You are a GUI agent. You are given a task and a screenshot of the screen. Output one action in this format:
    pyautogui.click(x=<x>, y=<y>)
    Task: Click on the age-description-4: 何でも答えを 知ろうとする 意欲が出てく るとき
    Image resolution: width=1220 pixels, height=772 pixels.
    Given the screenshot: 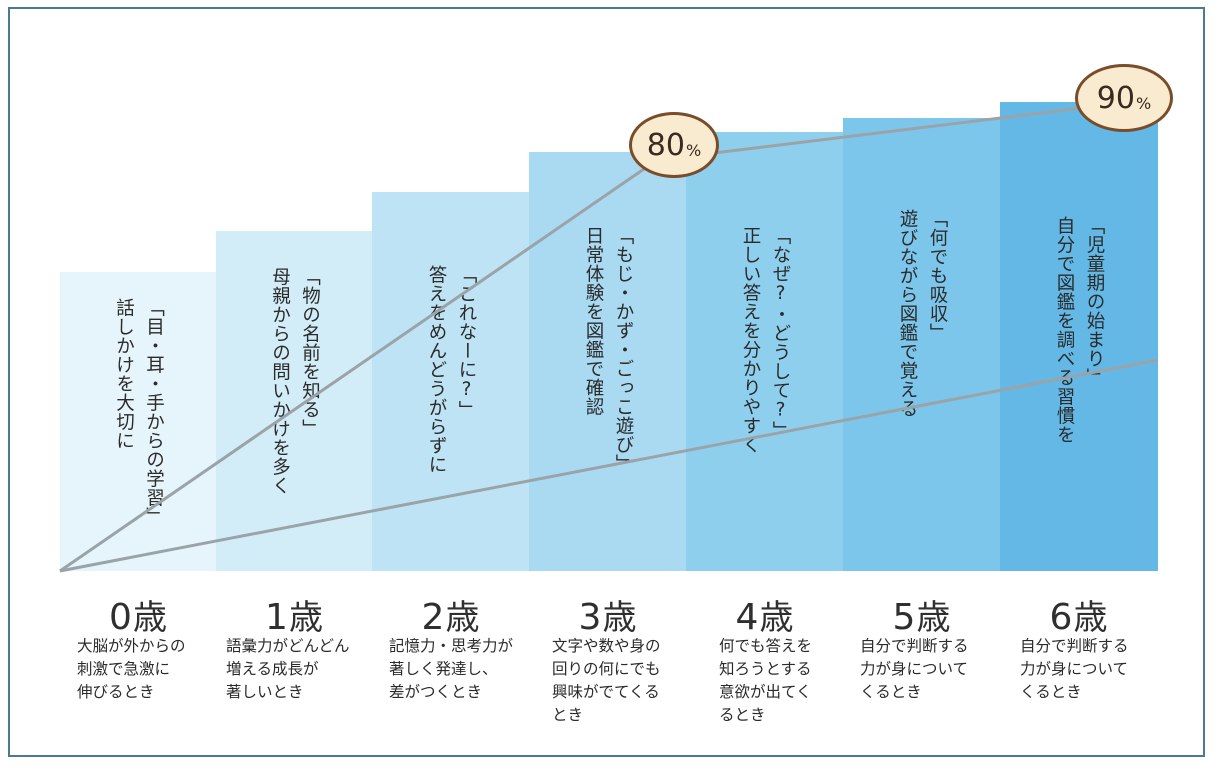 What is the action you would take?
    pyautogui.click(x=766, y=680)
    